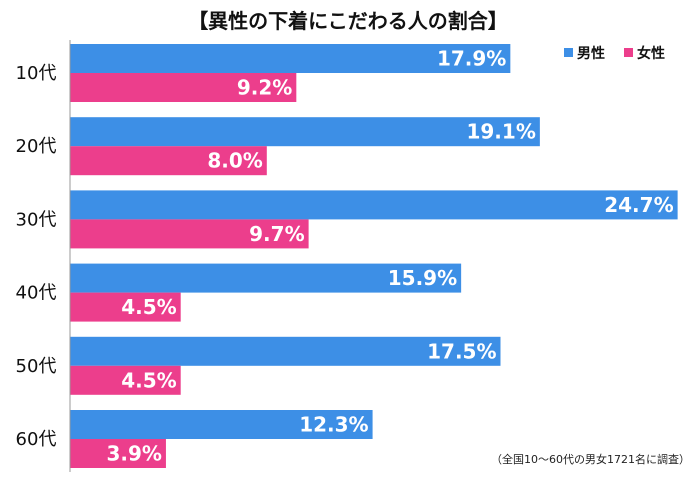  I want to click on legend-label: 女性, so click(651, 53).